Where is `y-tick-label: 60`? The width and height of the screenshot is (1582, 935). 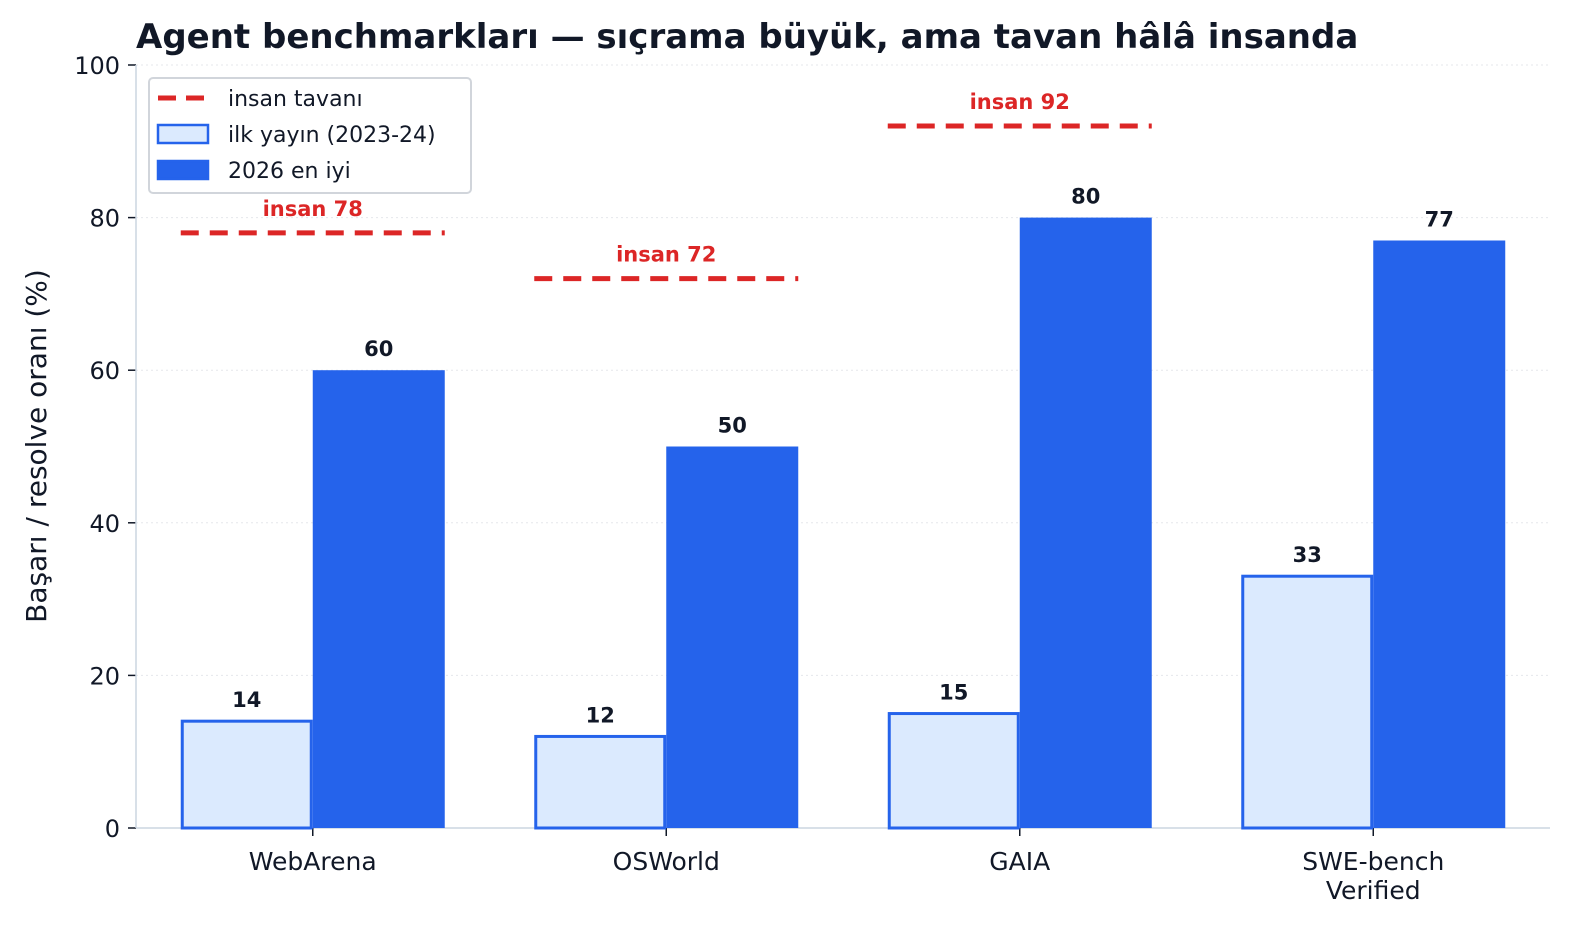 y-tick-label: 60 is located at coordinates (104, 371).